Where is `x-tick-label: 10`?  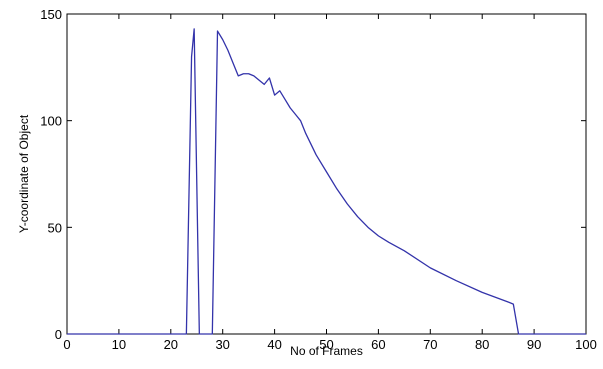
x-tick-label: 10 is located at coordinates (119, 344).